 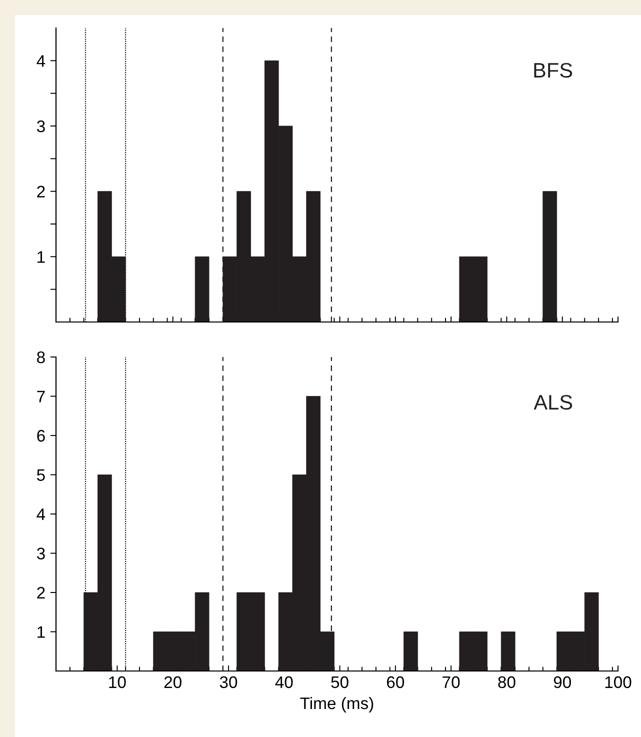 I want to click on y-tick-label: 6, so click(x=41, y=436).